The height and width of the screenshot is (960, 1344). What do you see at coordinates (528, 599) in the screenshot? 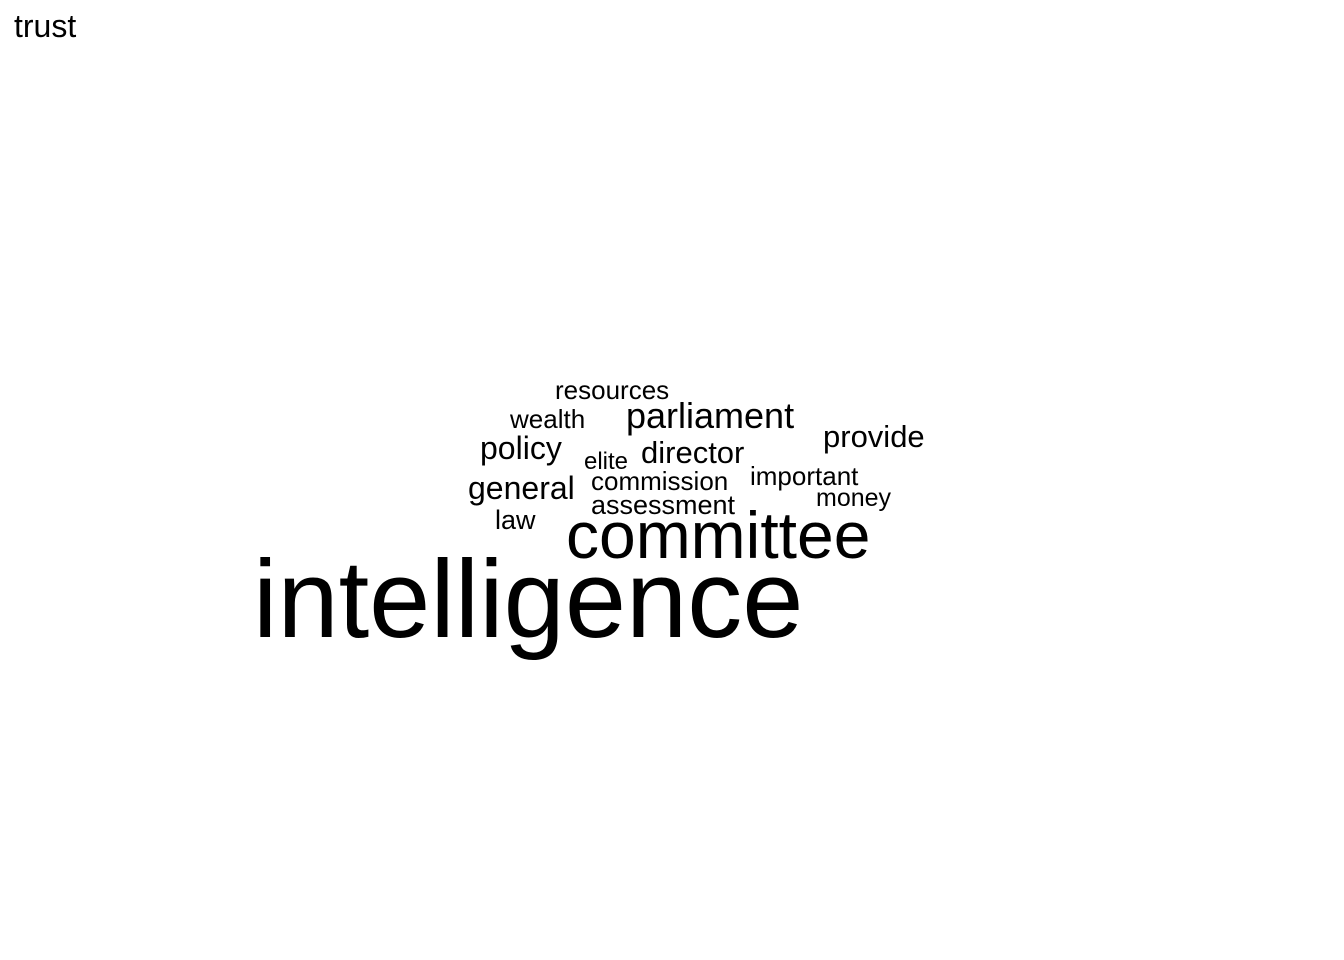
I see `word-intelligence: intelligence` at bounding box center [528, 599].